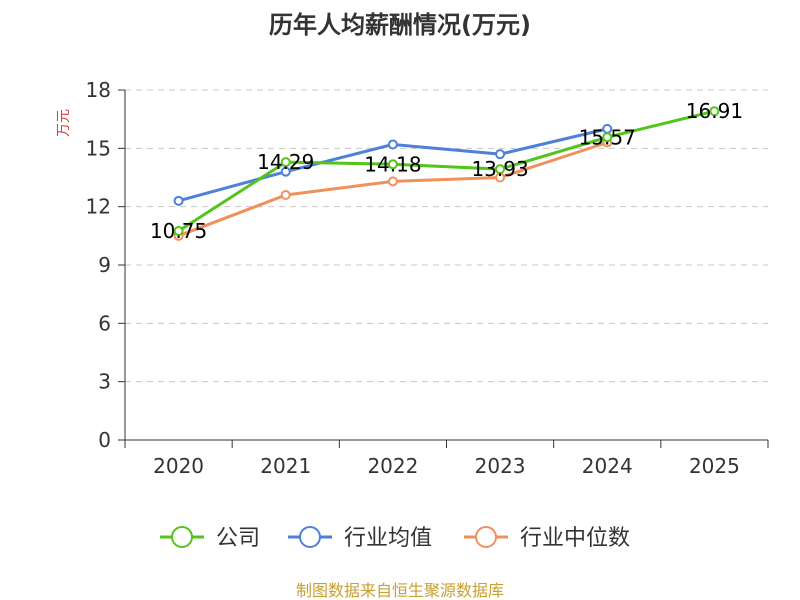 The height and width of the screenshot is (600, 800). I want to click on source-note: 制图数据来自恒生聚源数据库, so click(400, 590).